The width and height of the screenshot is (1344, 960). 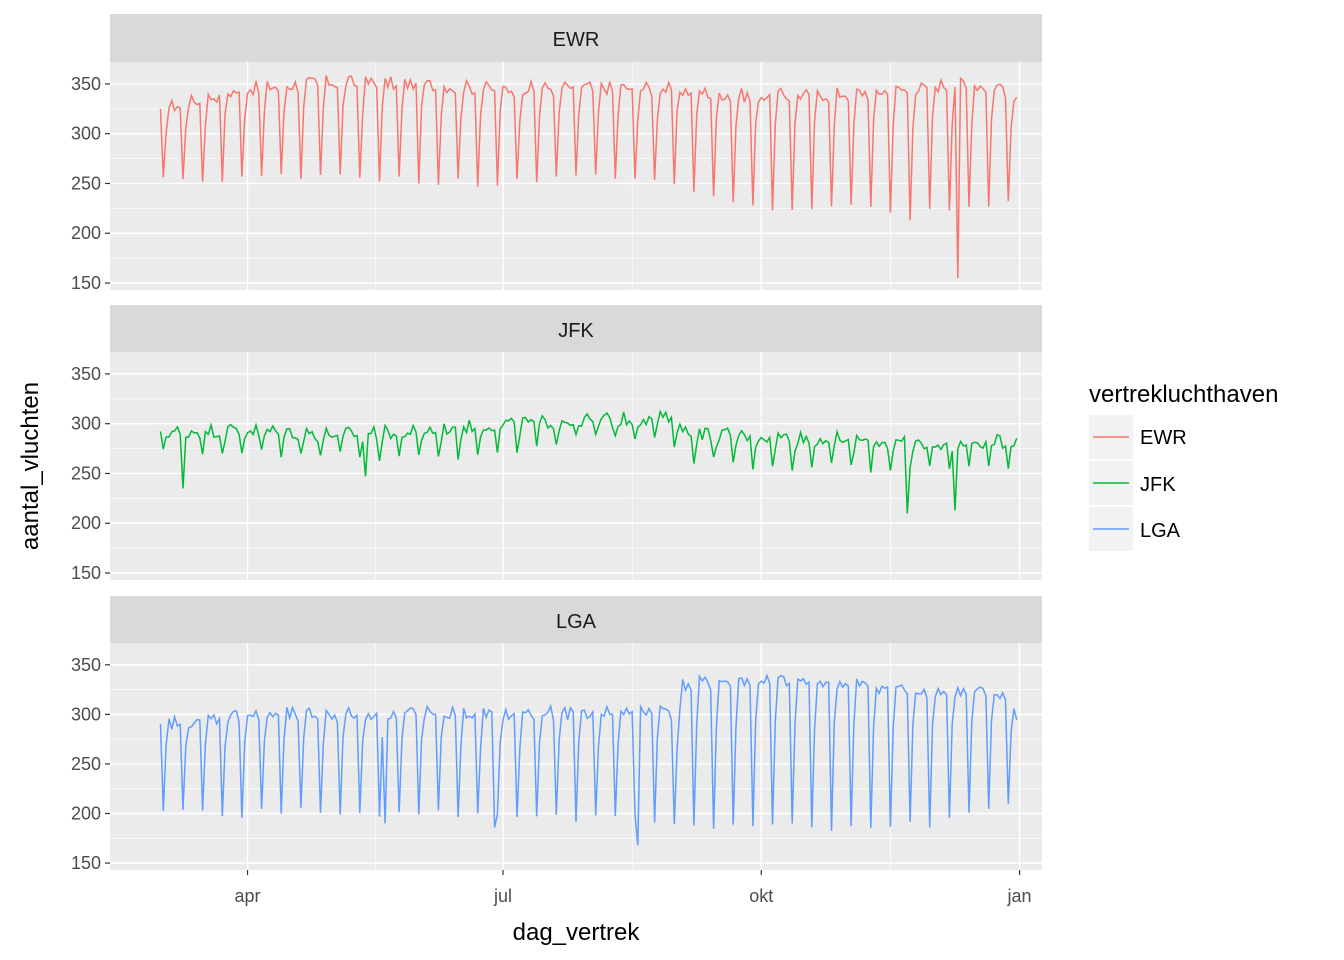 What do you see at coordinates (1158, 485) in the screenshot?
I see `legend-label-jfk: JFK` at bounding box center [1158, 485].